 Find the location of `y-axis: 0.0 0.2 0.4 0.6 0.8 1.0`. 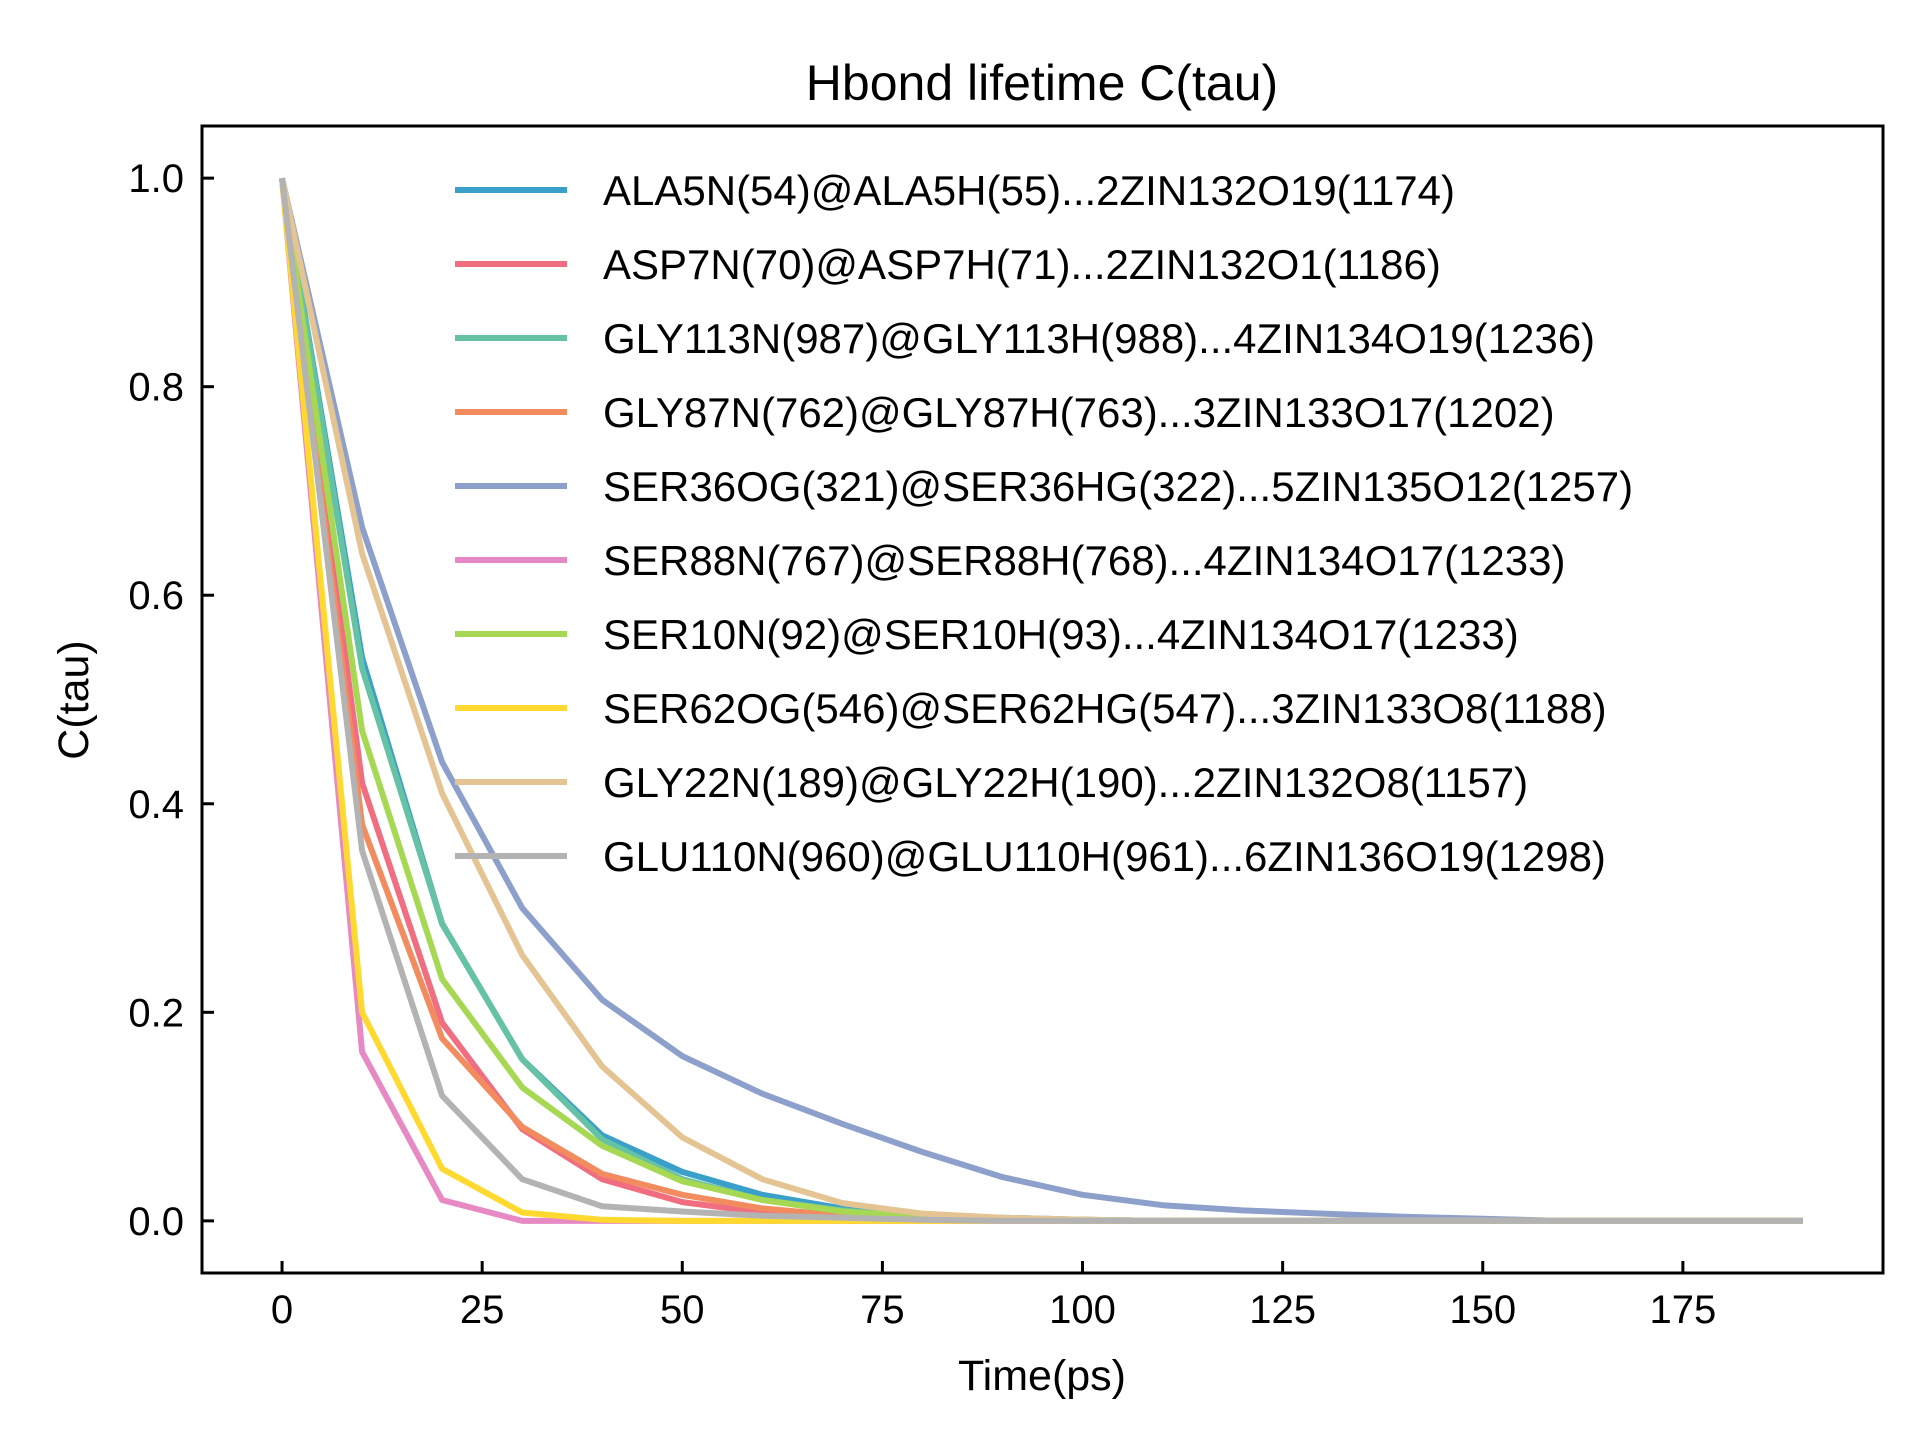

y-axis: 0.0 0.2 0.4 0.6 0.8 1.0 is located at coordinates (171, 700).